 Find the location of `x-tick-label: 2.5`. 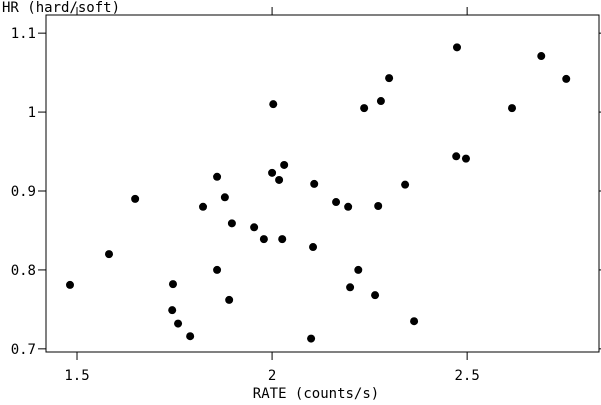

x-tick-label: 2.5 is located at coordinates (466, 376).